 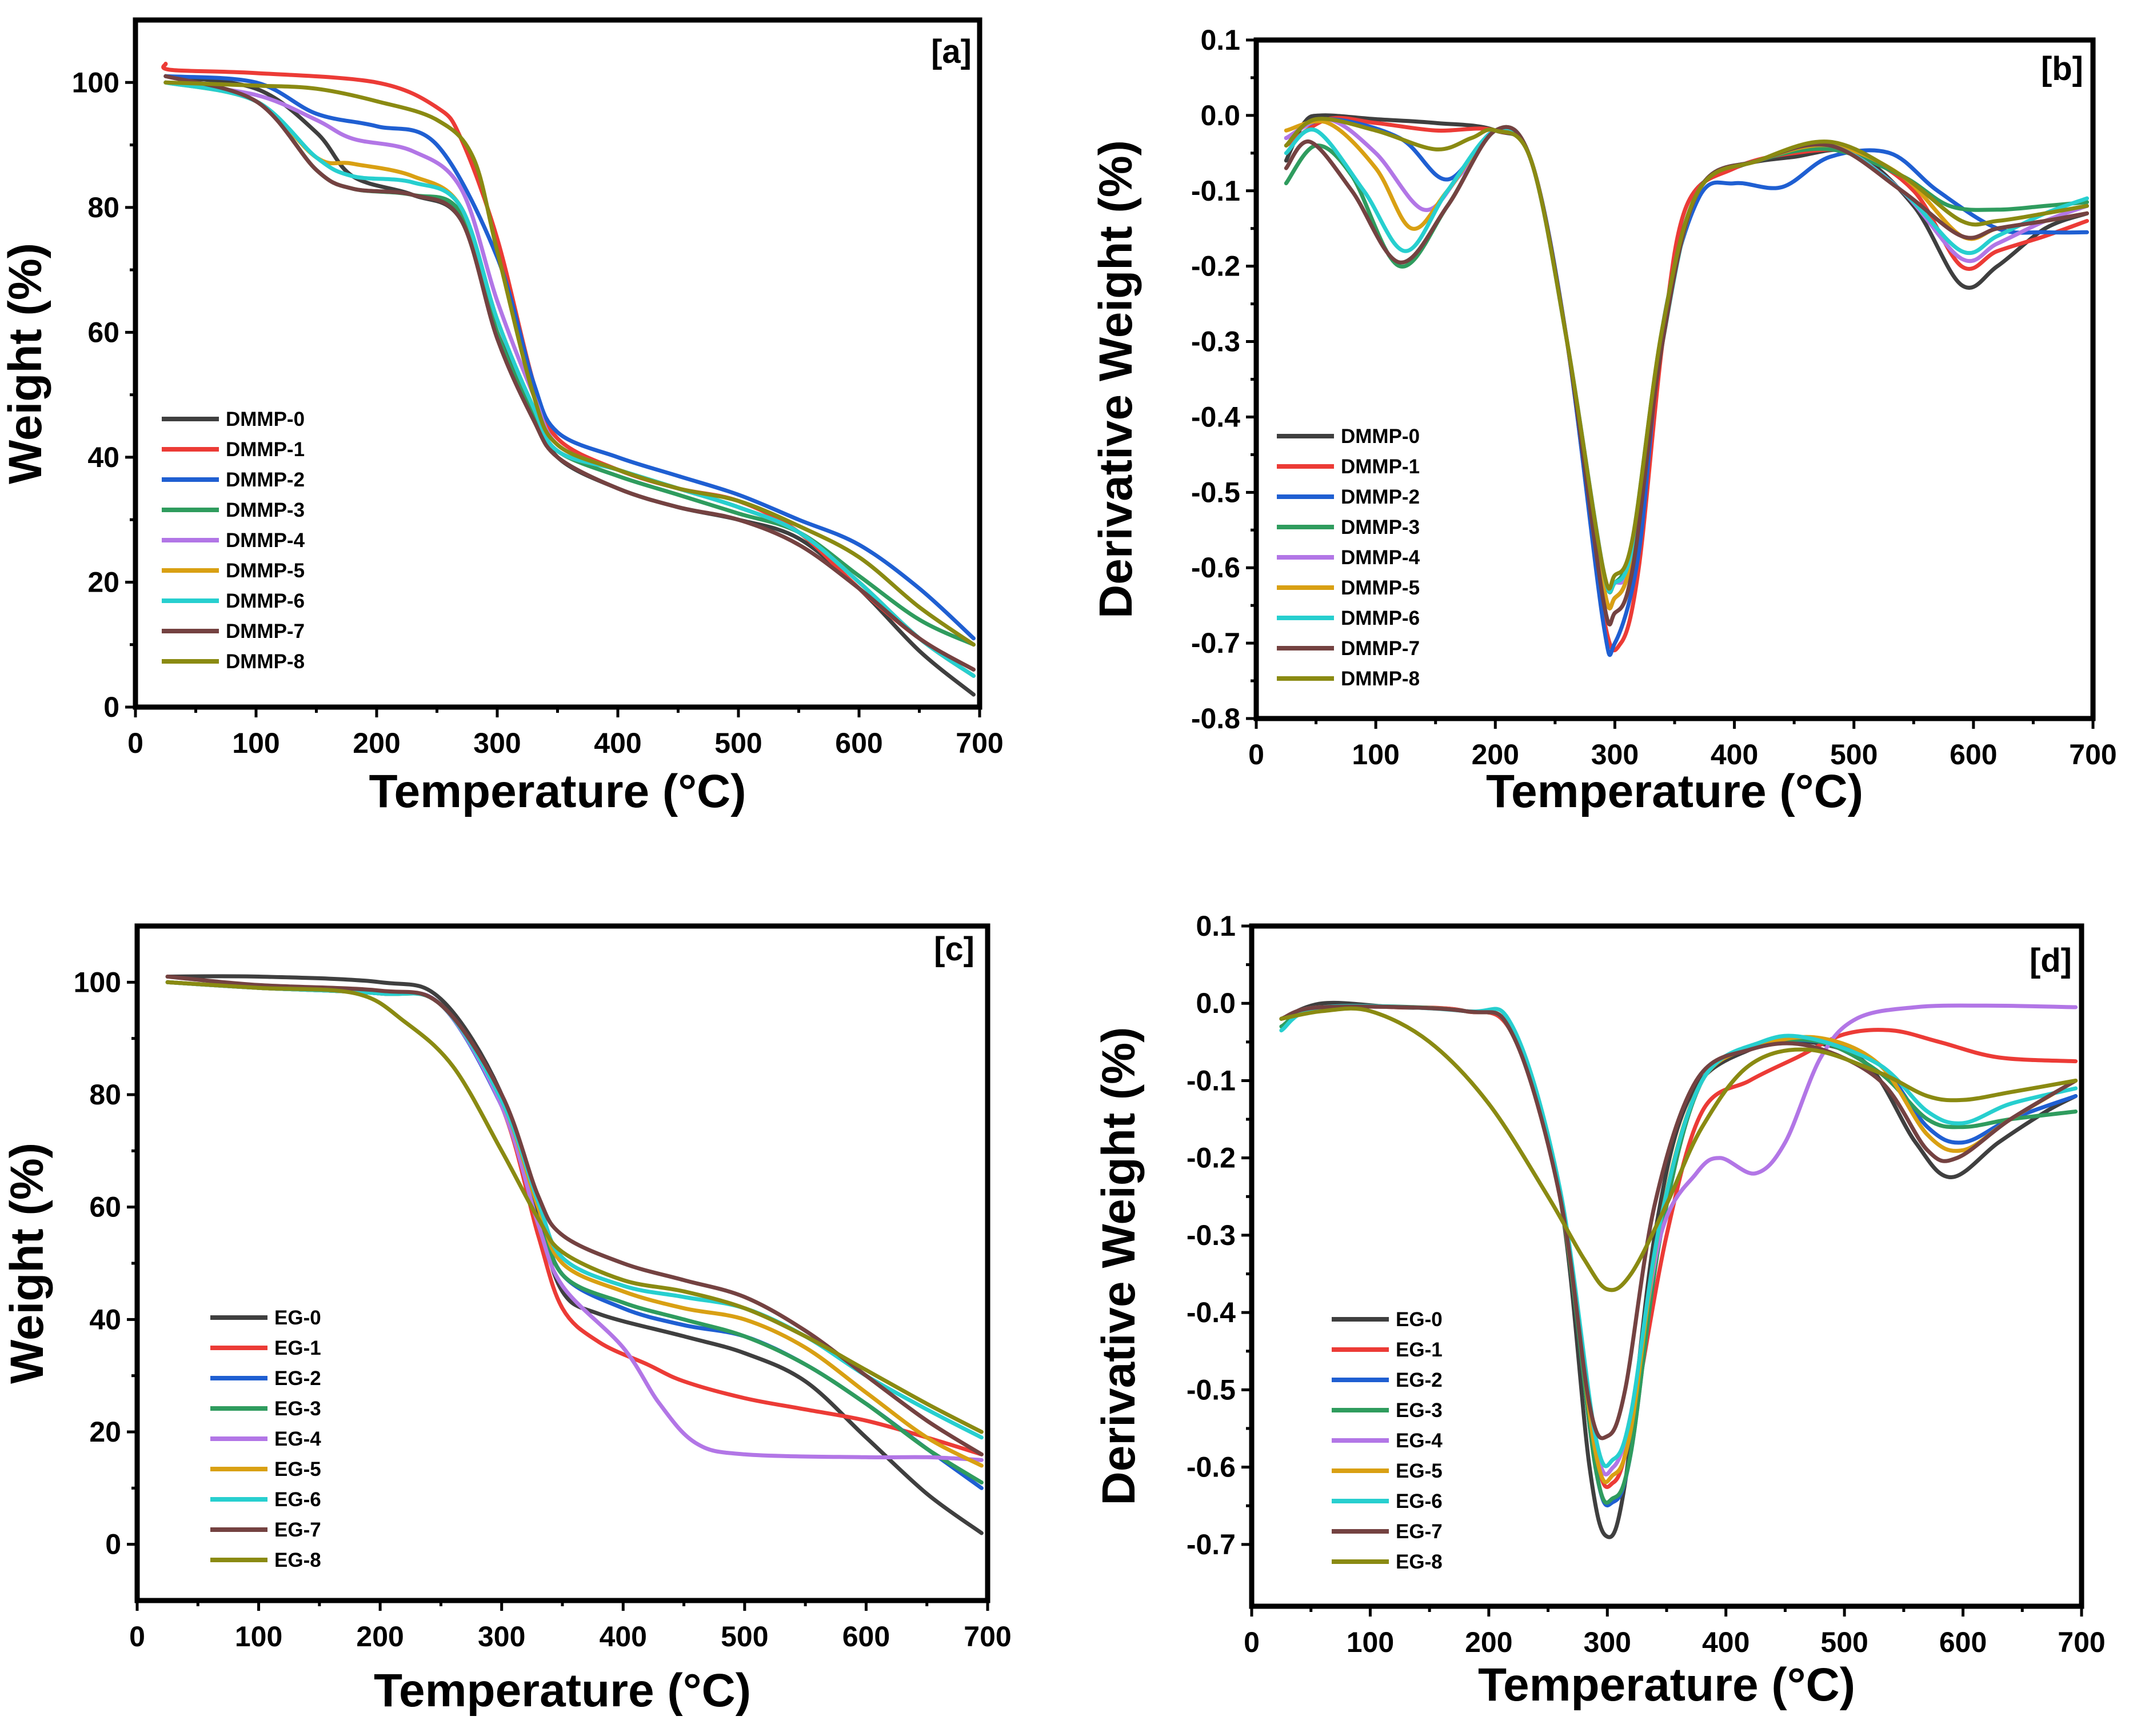 What do you see at coordinates (1211, 1235) in the screenshot?
I see `y-tick-label: -0.3` at bounding box center [1211, 1235].